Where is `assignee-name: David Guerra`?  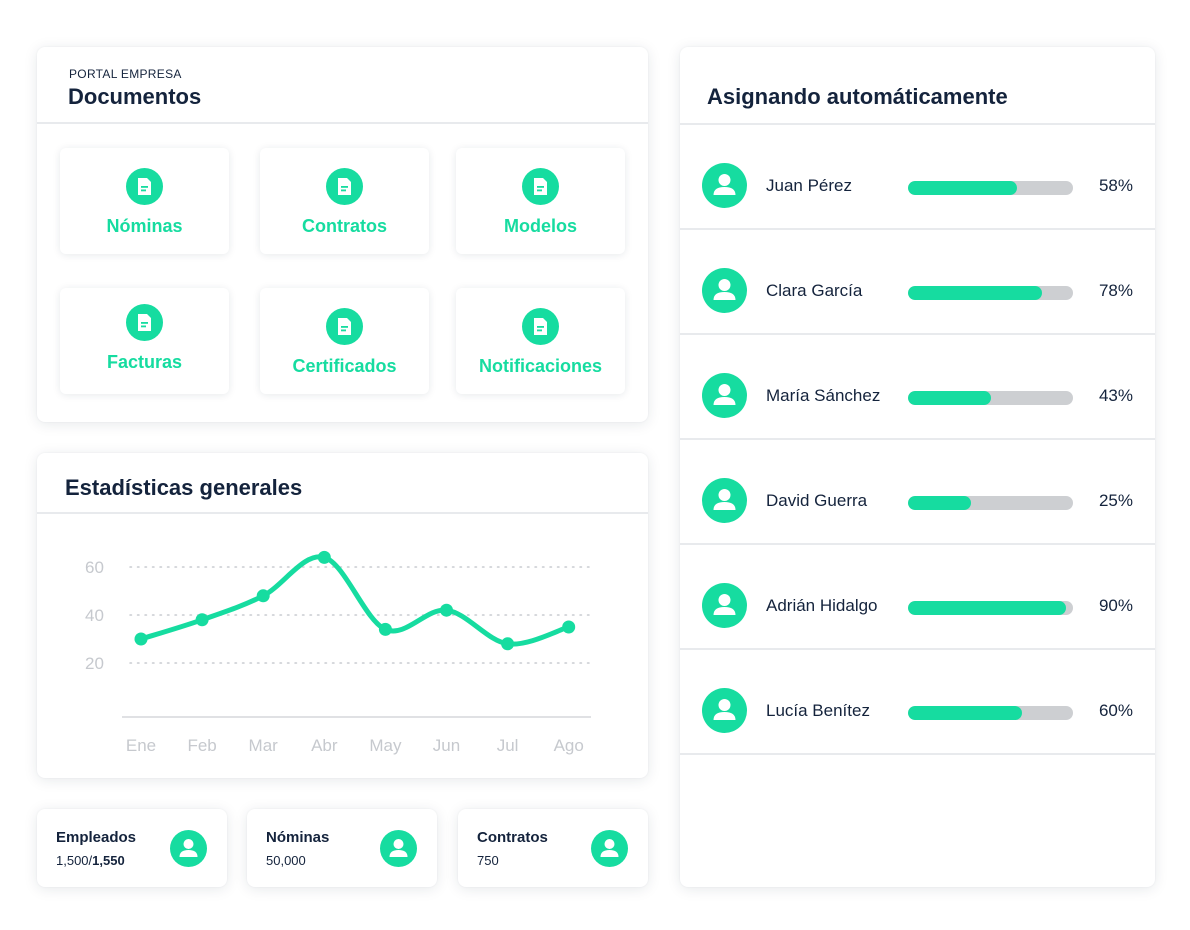 assignee-name: David Guerra is located at coordinates (817, 500).